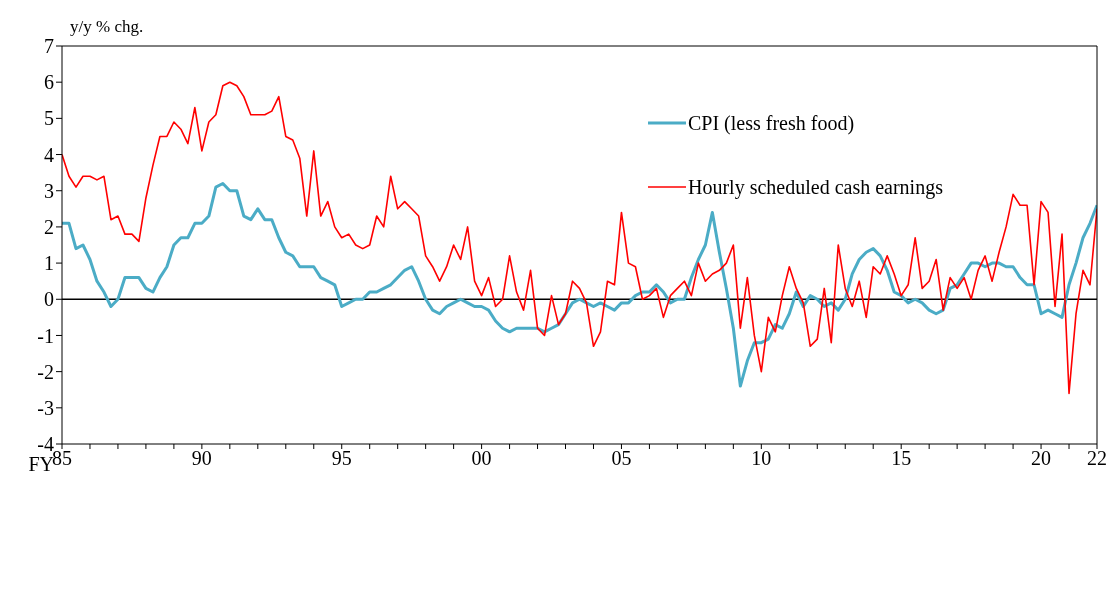 The image size is (1115, 615). I want to click on y-tick-label: -3, so click(45, 407).